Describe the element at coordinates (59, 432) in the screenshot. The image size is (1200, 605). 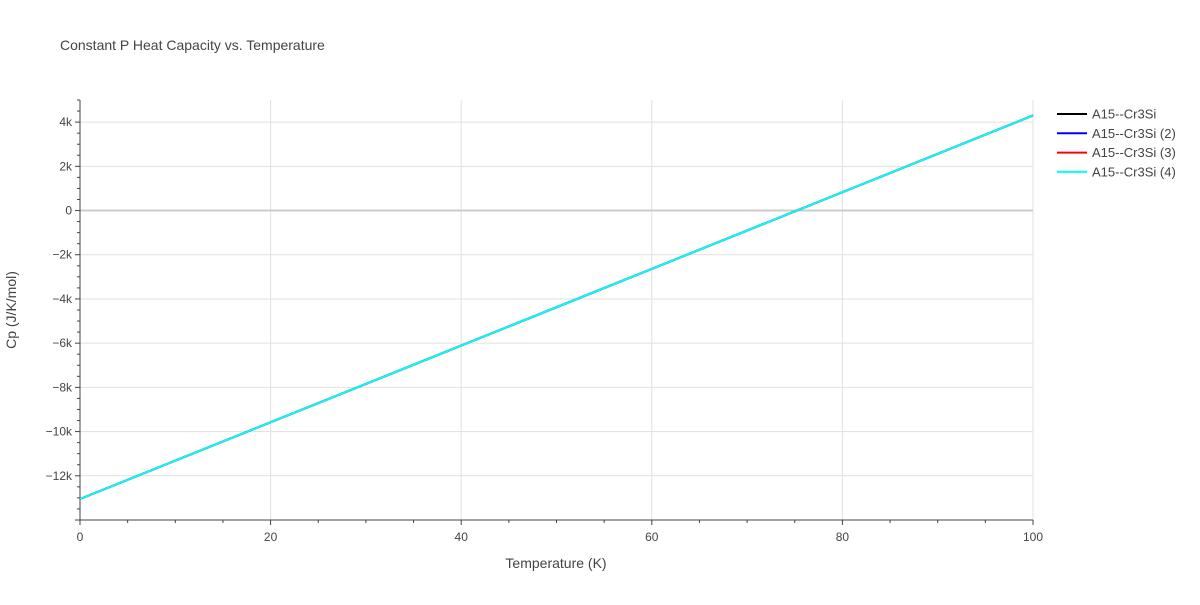
I see `y-tick-label: −10k` at that location.